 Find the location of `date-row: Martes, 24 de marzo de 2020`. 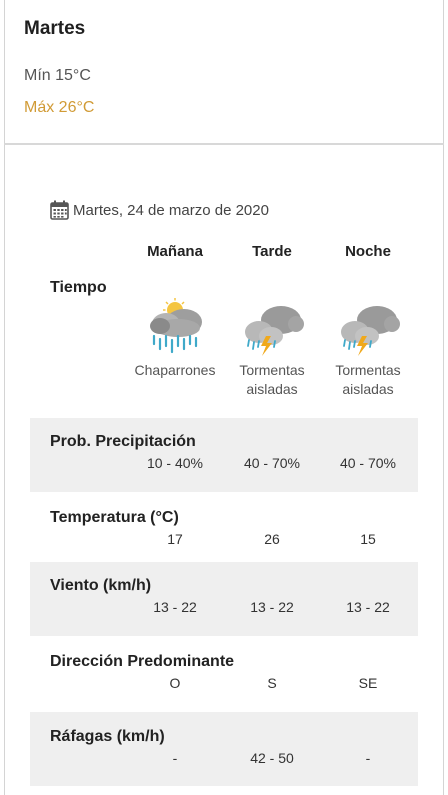

date-row: Martes, 24 de marzo de 2020 is located at coordinates (159, 210).